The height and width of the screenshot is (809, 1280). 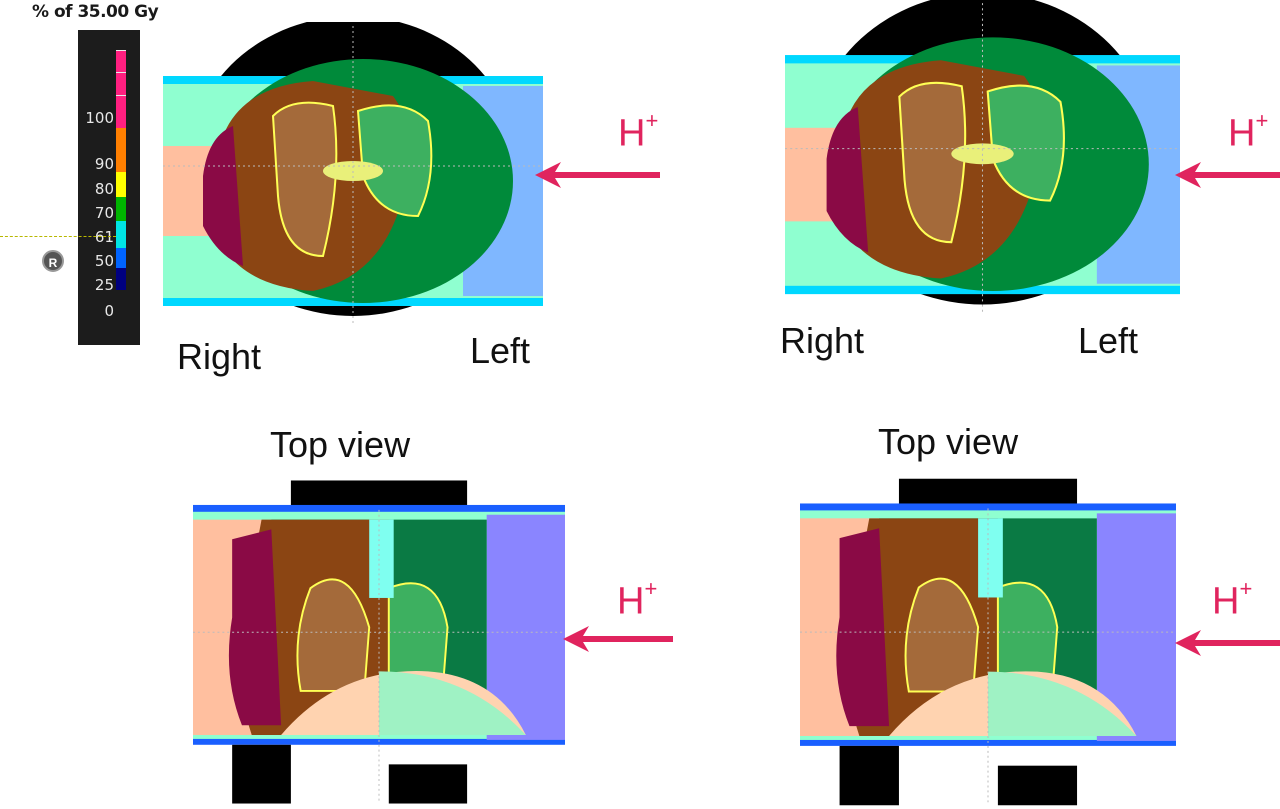 I want to click on dose-legend: % of 35.00 Gy 100 90 80 70 61 50 25 0 R, so click(x=79, y=172).